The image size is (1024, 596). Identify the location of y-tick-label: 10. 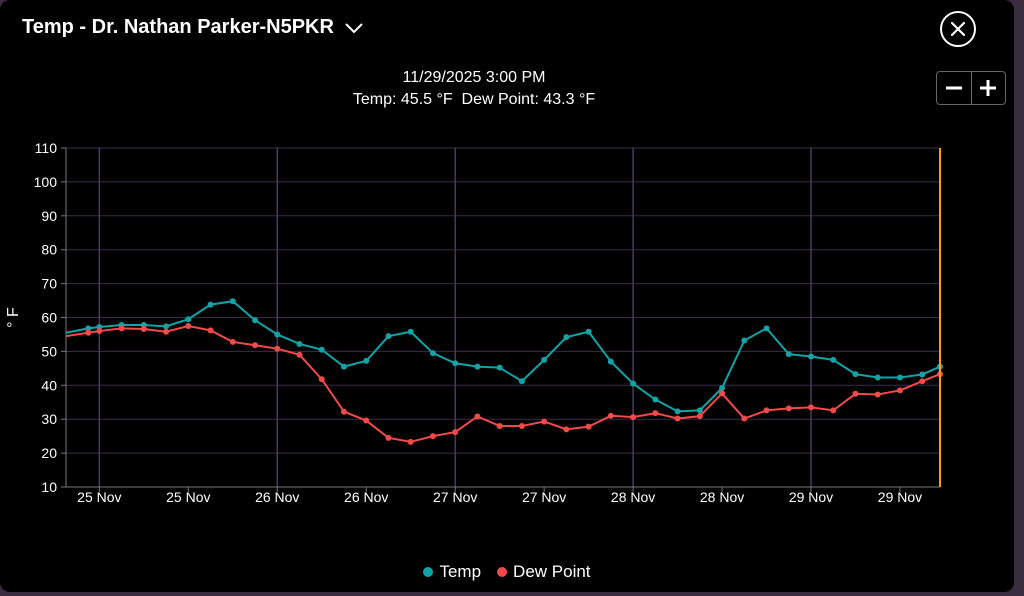
(49, 487).